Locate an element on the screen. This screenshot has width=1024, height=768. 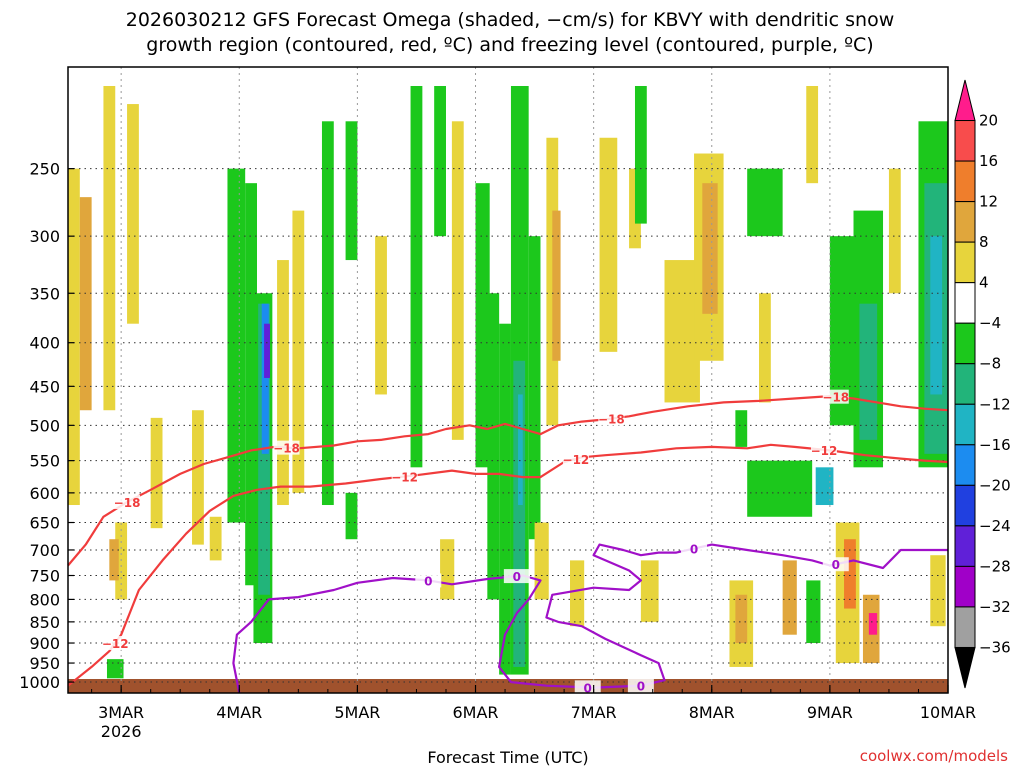
colorbar: 20 16 12 8 4 −4 −8 −12 −16 −20 −24 −28 −32 −36 is located at coordinates (982, 384).